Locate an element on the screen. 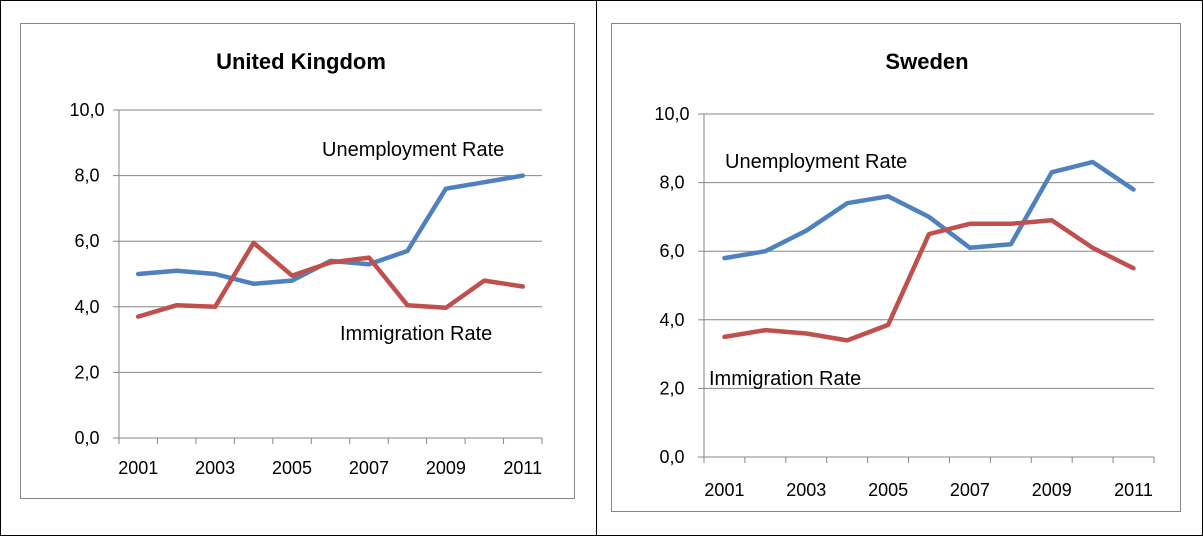  chart-title: Sweden is located at coordinates (926, 61).